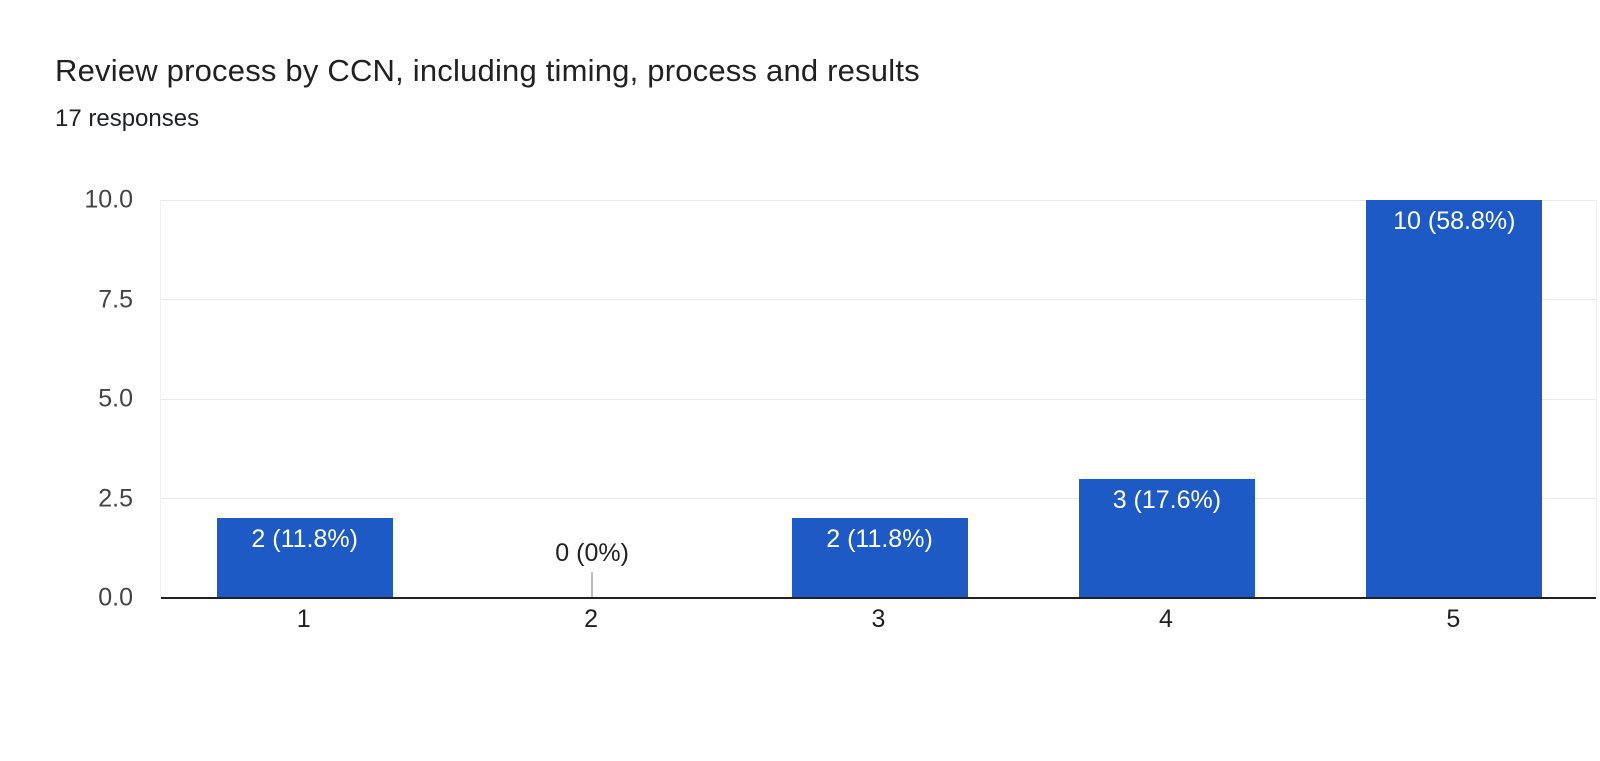 The width and height of the screenshot is (1600, 761). I want to click on y-tick-label: 0.0, so click(115, 597).